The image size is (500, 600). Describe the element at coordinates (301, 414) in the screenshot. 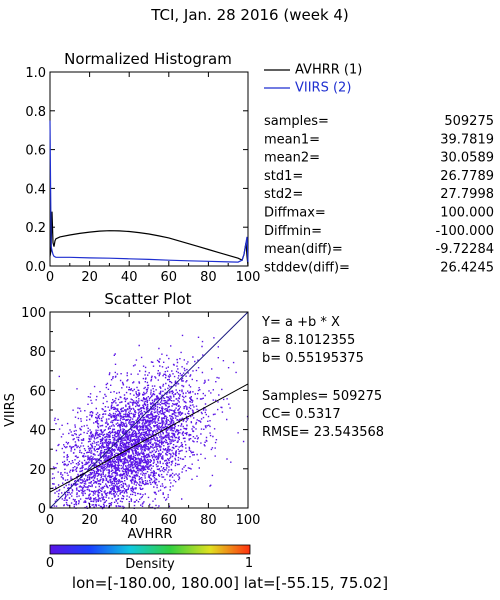

I see `regression-cc: CC= 0.5317` at that location.